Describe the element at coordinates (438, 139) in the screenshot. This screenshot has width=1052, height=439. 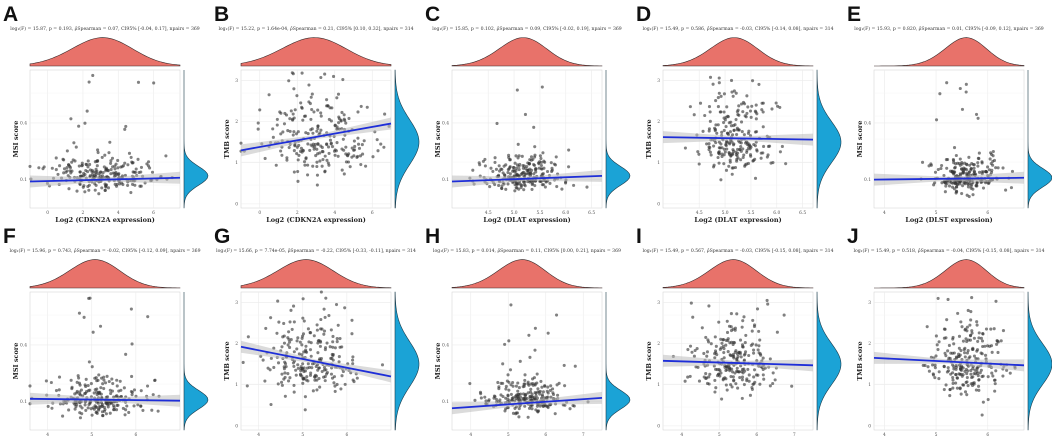
I see `y-axis-title: MSI score` at that location.